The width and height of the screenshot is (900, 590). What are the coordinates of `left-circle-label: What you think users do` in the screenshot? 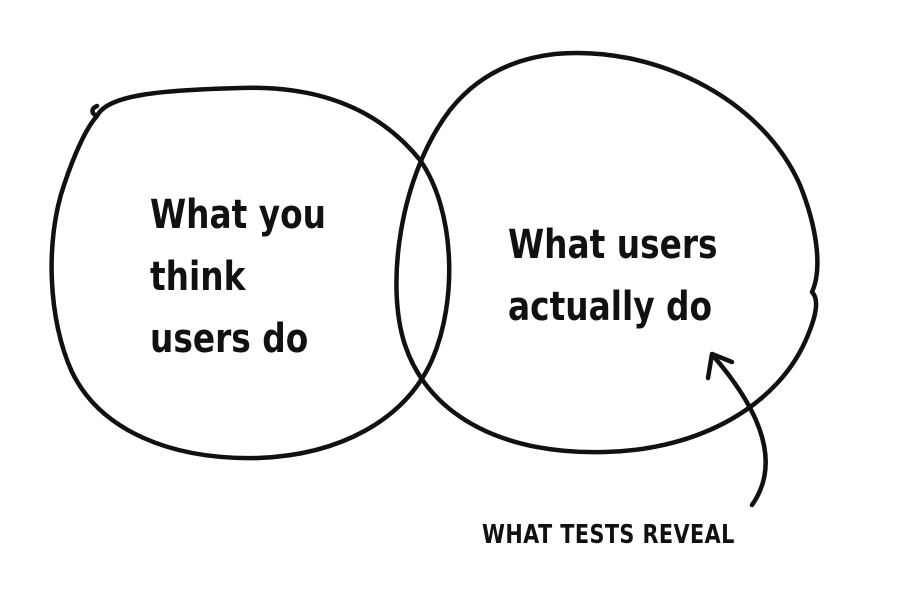 It's located at (238, 277).